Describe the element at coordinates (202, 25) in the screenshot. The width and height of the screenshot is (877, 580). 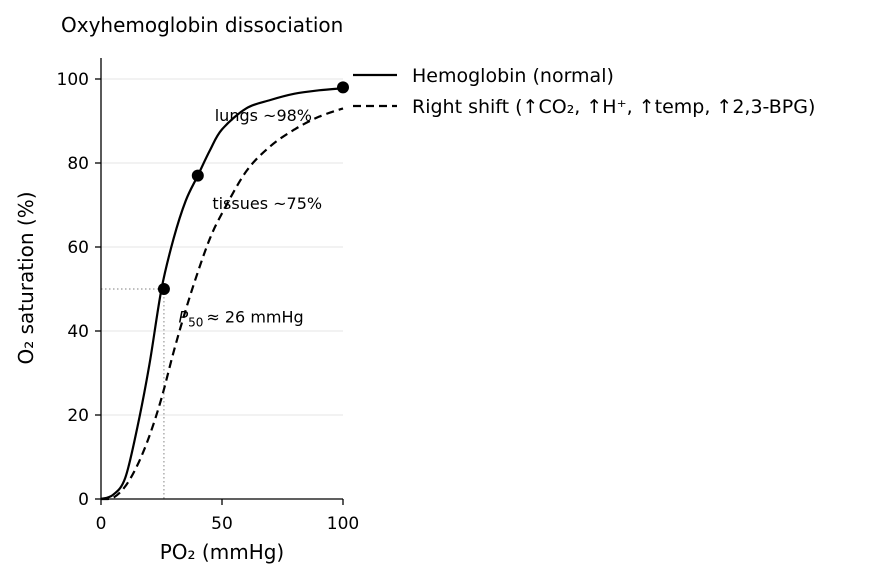
I see `chart-title: Oxyhemoglobin dissociation` at that location.